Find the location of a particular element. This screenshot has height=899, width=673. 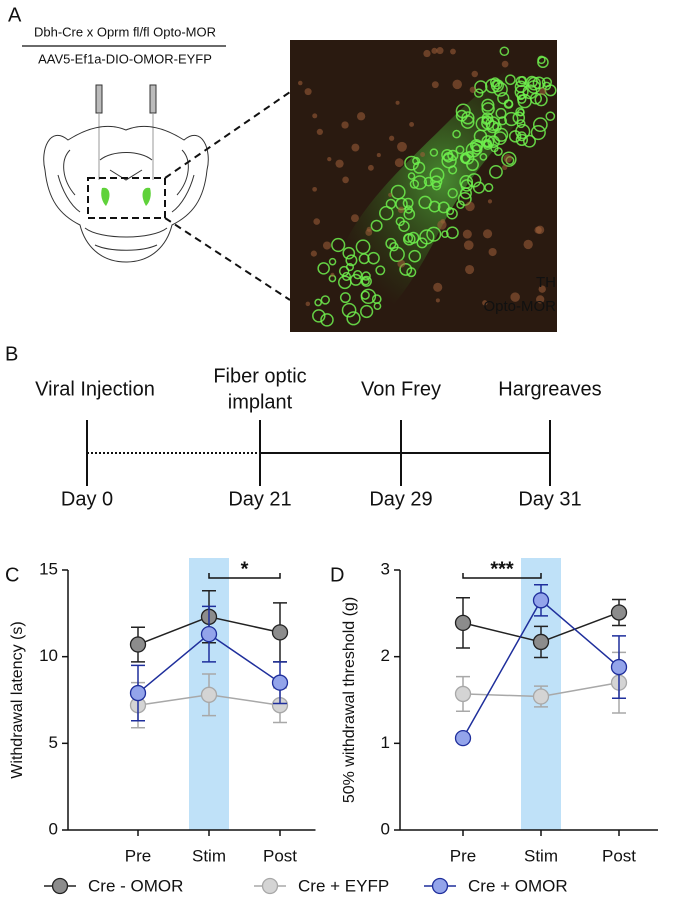

injection-site is located at coordinates (146, 196).